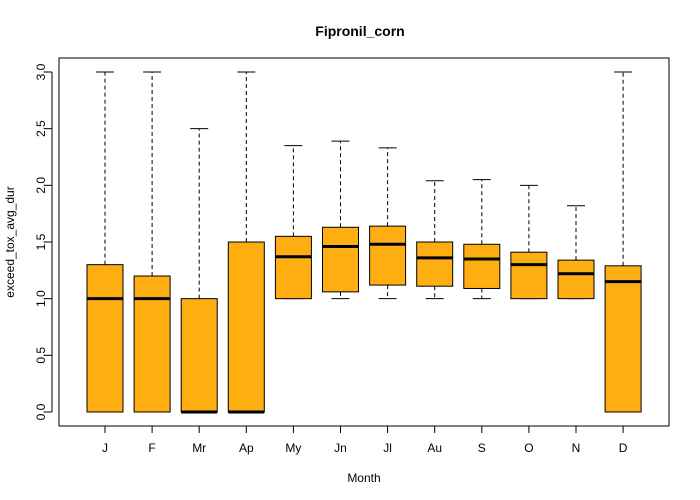  Describe the element at coordinates (576, 252) in the screenshot. I see `box-N` at that location.